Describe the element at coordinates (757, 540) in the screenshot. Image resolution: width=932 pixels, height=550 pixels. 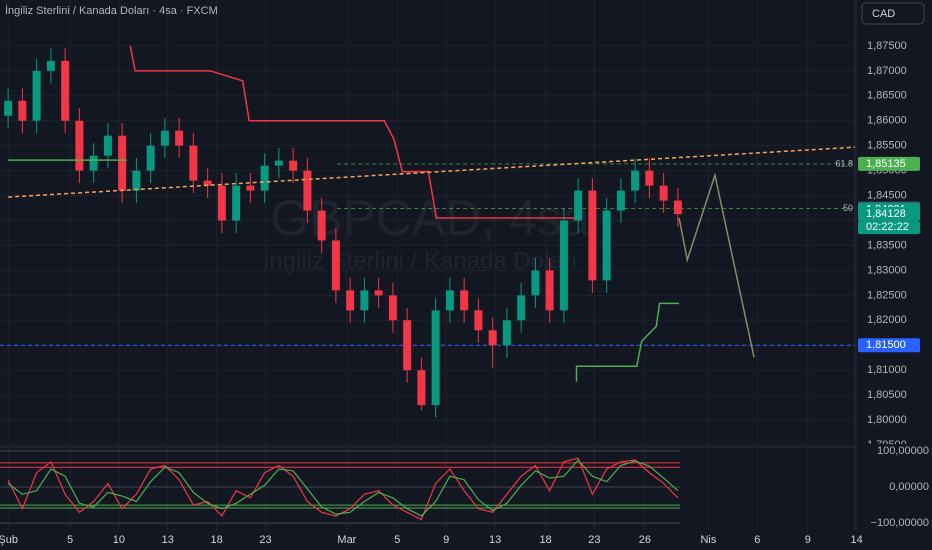
I see `x-tick-label: 6` at that location.